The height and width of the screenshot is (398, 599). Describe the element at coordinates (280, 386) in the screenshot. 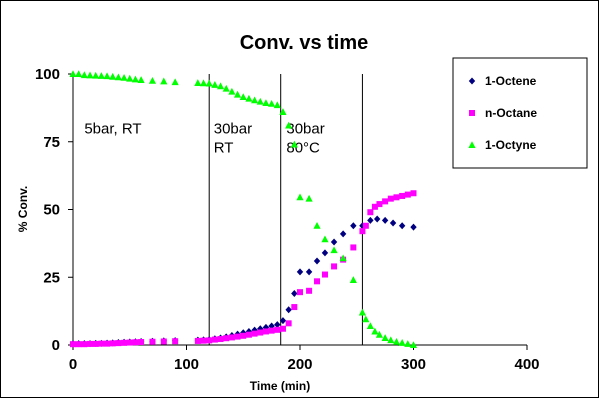

I see `x-axis-title: Time (min)` at that location.